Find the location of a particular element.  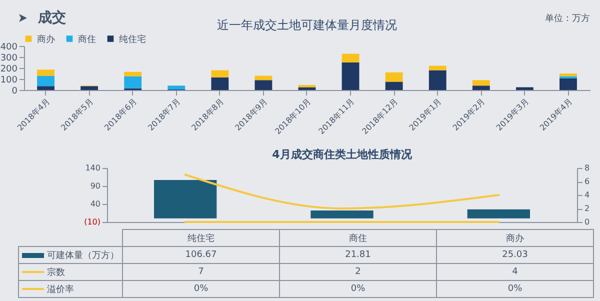

x-tick-label: 纯住宅 is located at coordinates (201, 238).